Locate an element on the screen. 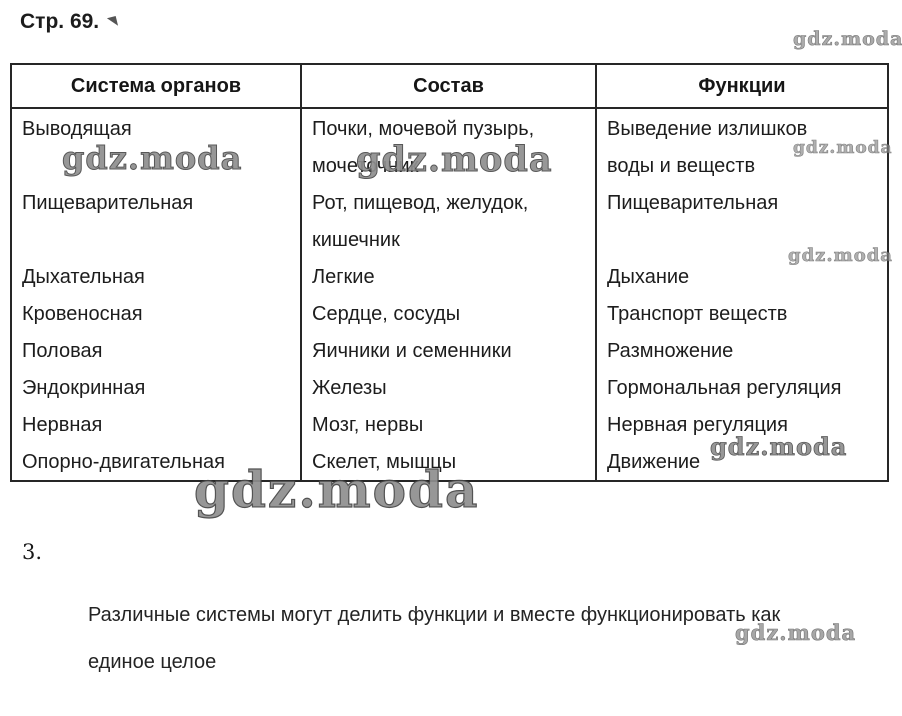  table-cell-line: Скелет, мышцы is located at coordinates (384, 462).